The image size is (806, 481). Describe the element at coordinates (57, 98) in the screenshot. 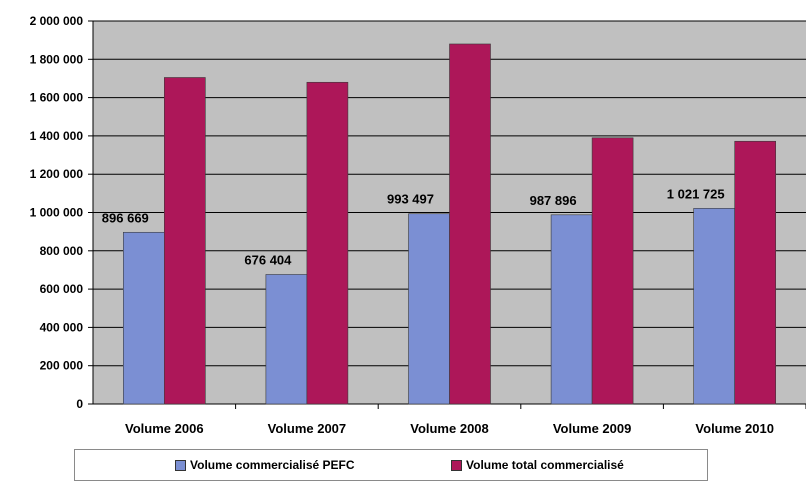

I see `y-tick-label: 1 600 000` at that location.